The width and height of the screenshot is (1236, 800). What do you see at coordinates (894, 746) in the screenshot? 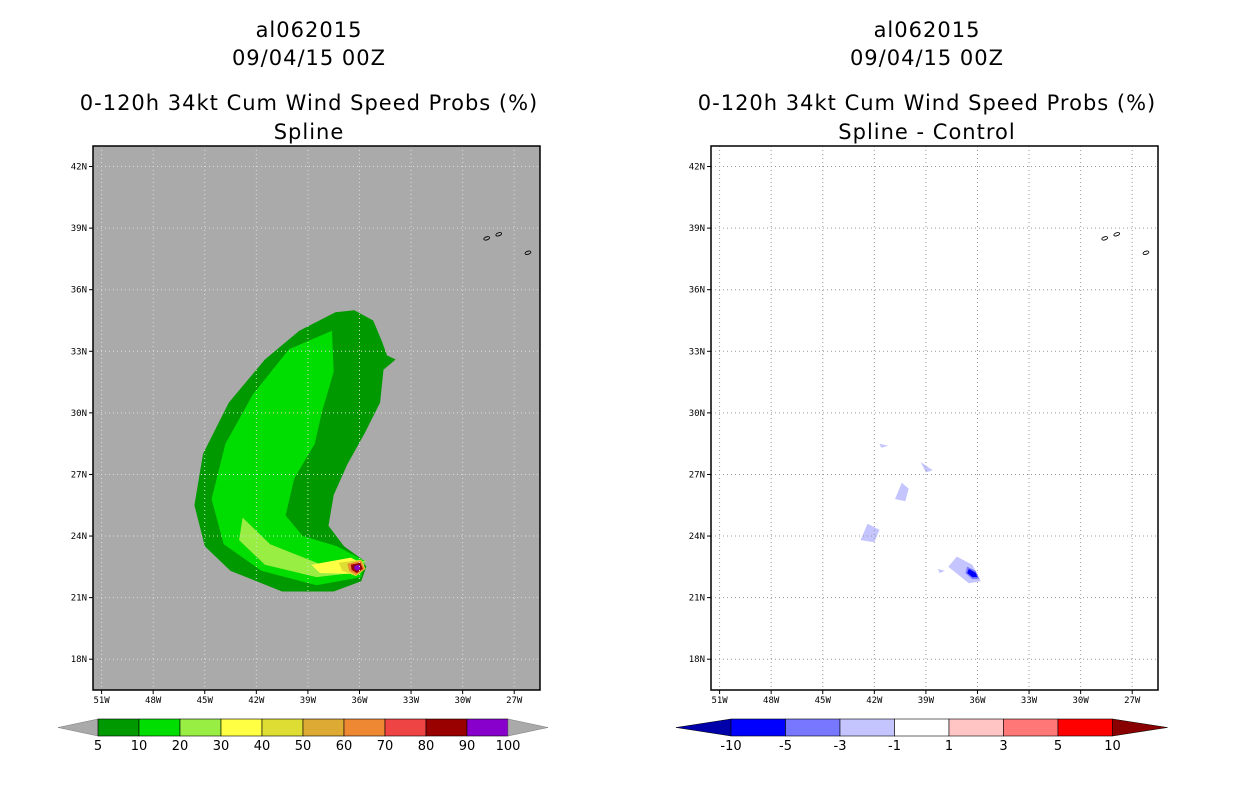
I see `colorbar-label: -1` at bounding box center [894, 746].